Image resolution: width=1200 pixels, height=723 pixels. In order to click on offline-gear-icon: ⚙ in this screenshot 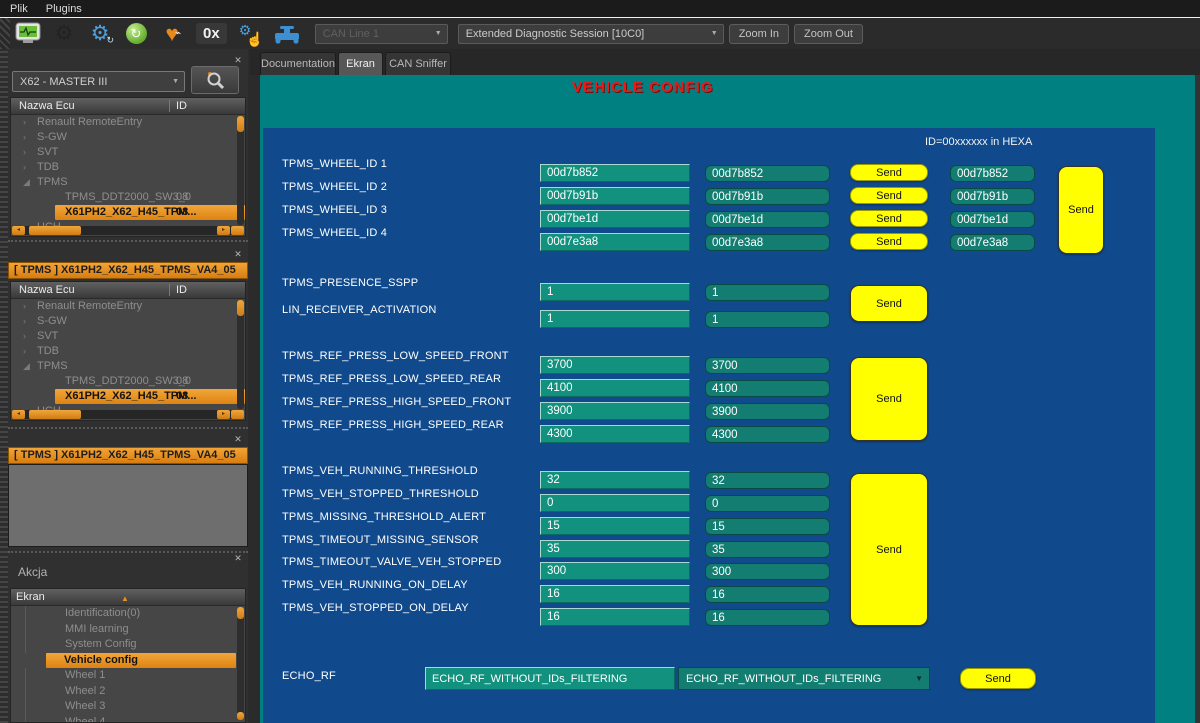, I will do `click(64, 33)`.